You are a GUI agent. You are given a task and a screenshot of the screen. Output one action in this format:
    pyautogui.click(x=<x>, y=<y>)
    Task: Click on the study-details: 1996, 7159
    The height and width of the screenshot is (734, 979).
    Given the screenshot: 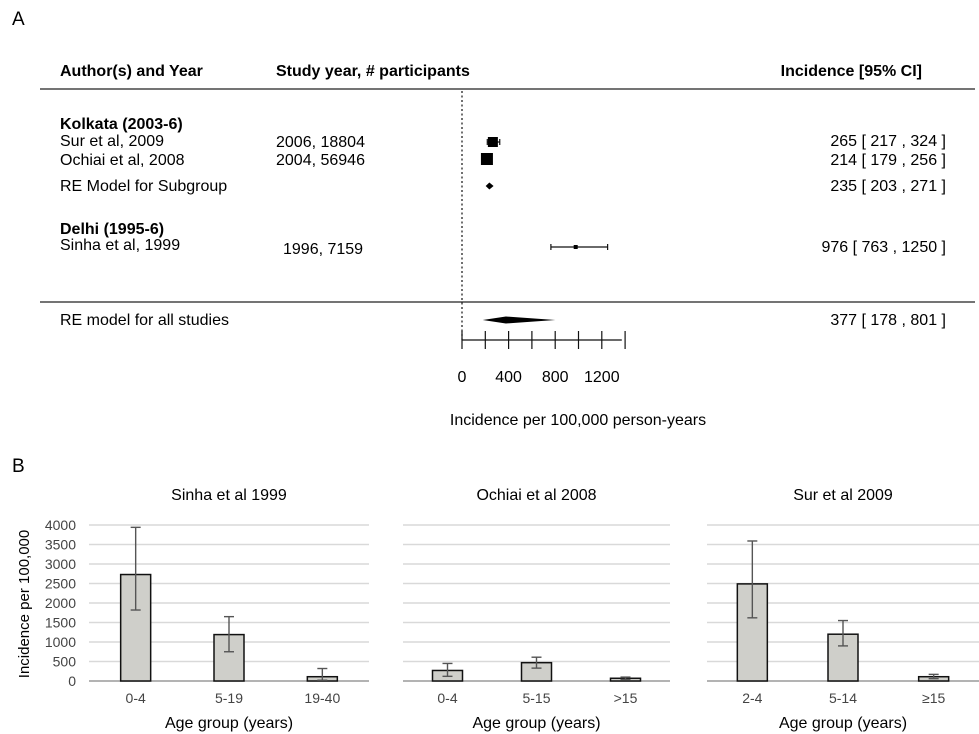 What is the action you would take?
    pyautogui.click(x=323, y=249)
    